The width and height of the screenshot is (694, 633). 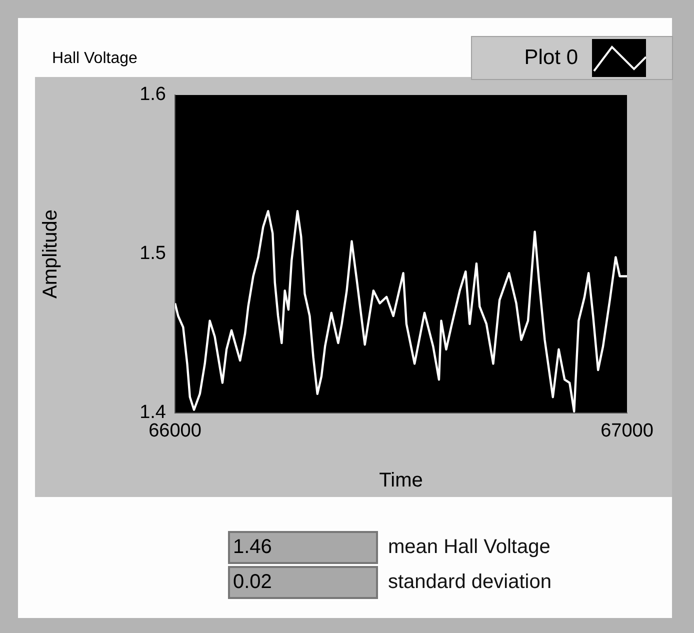 I want to click on y-axis-title: Amplitude, so click(x=51, y=254).